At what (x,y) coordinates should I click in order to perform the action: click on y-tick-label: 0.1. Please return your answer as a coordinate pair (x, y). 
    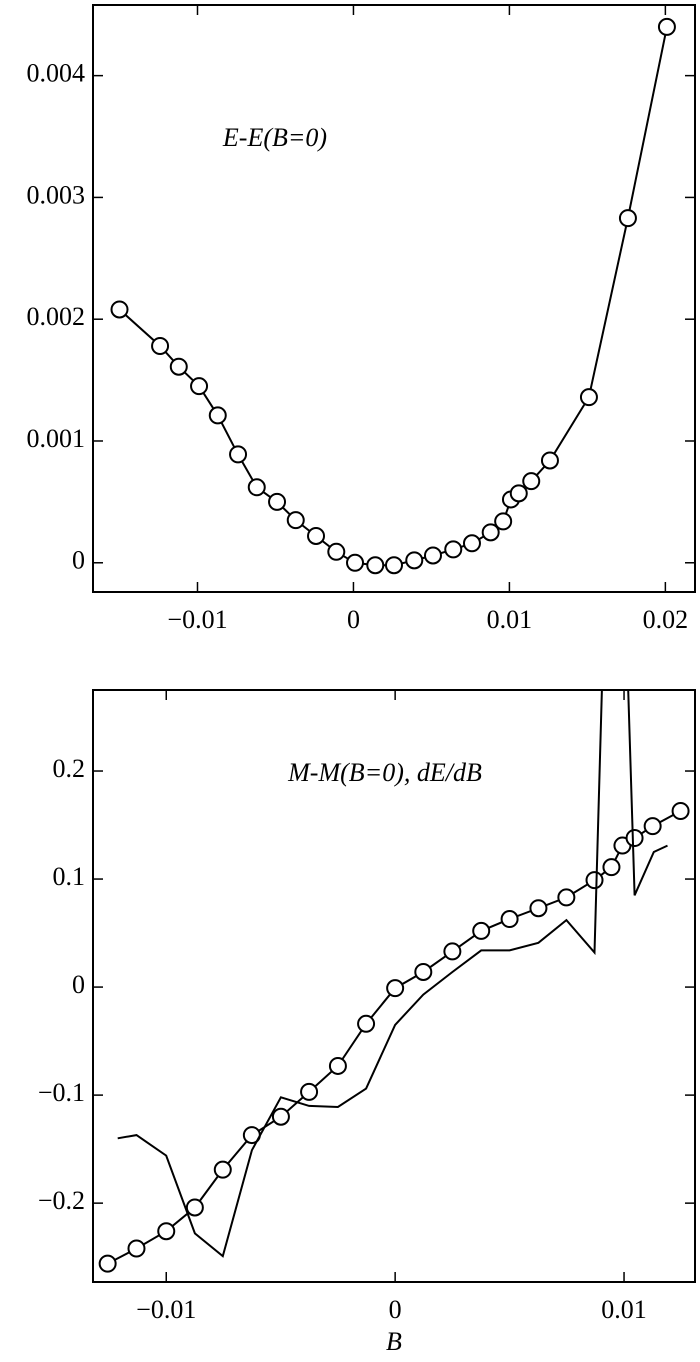
    Looking at the image, I should click on (69, 876).